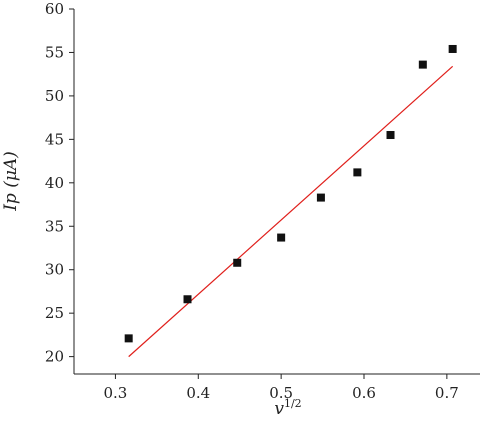 The width and height of the screenshot is (500, 425). Describe the element at coordinates (54, 357) in the screenshot. I see `y-tick-label: 20` at that location.